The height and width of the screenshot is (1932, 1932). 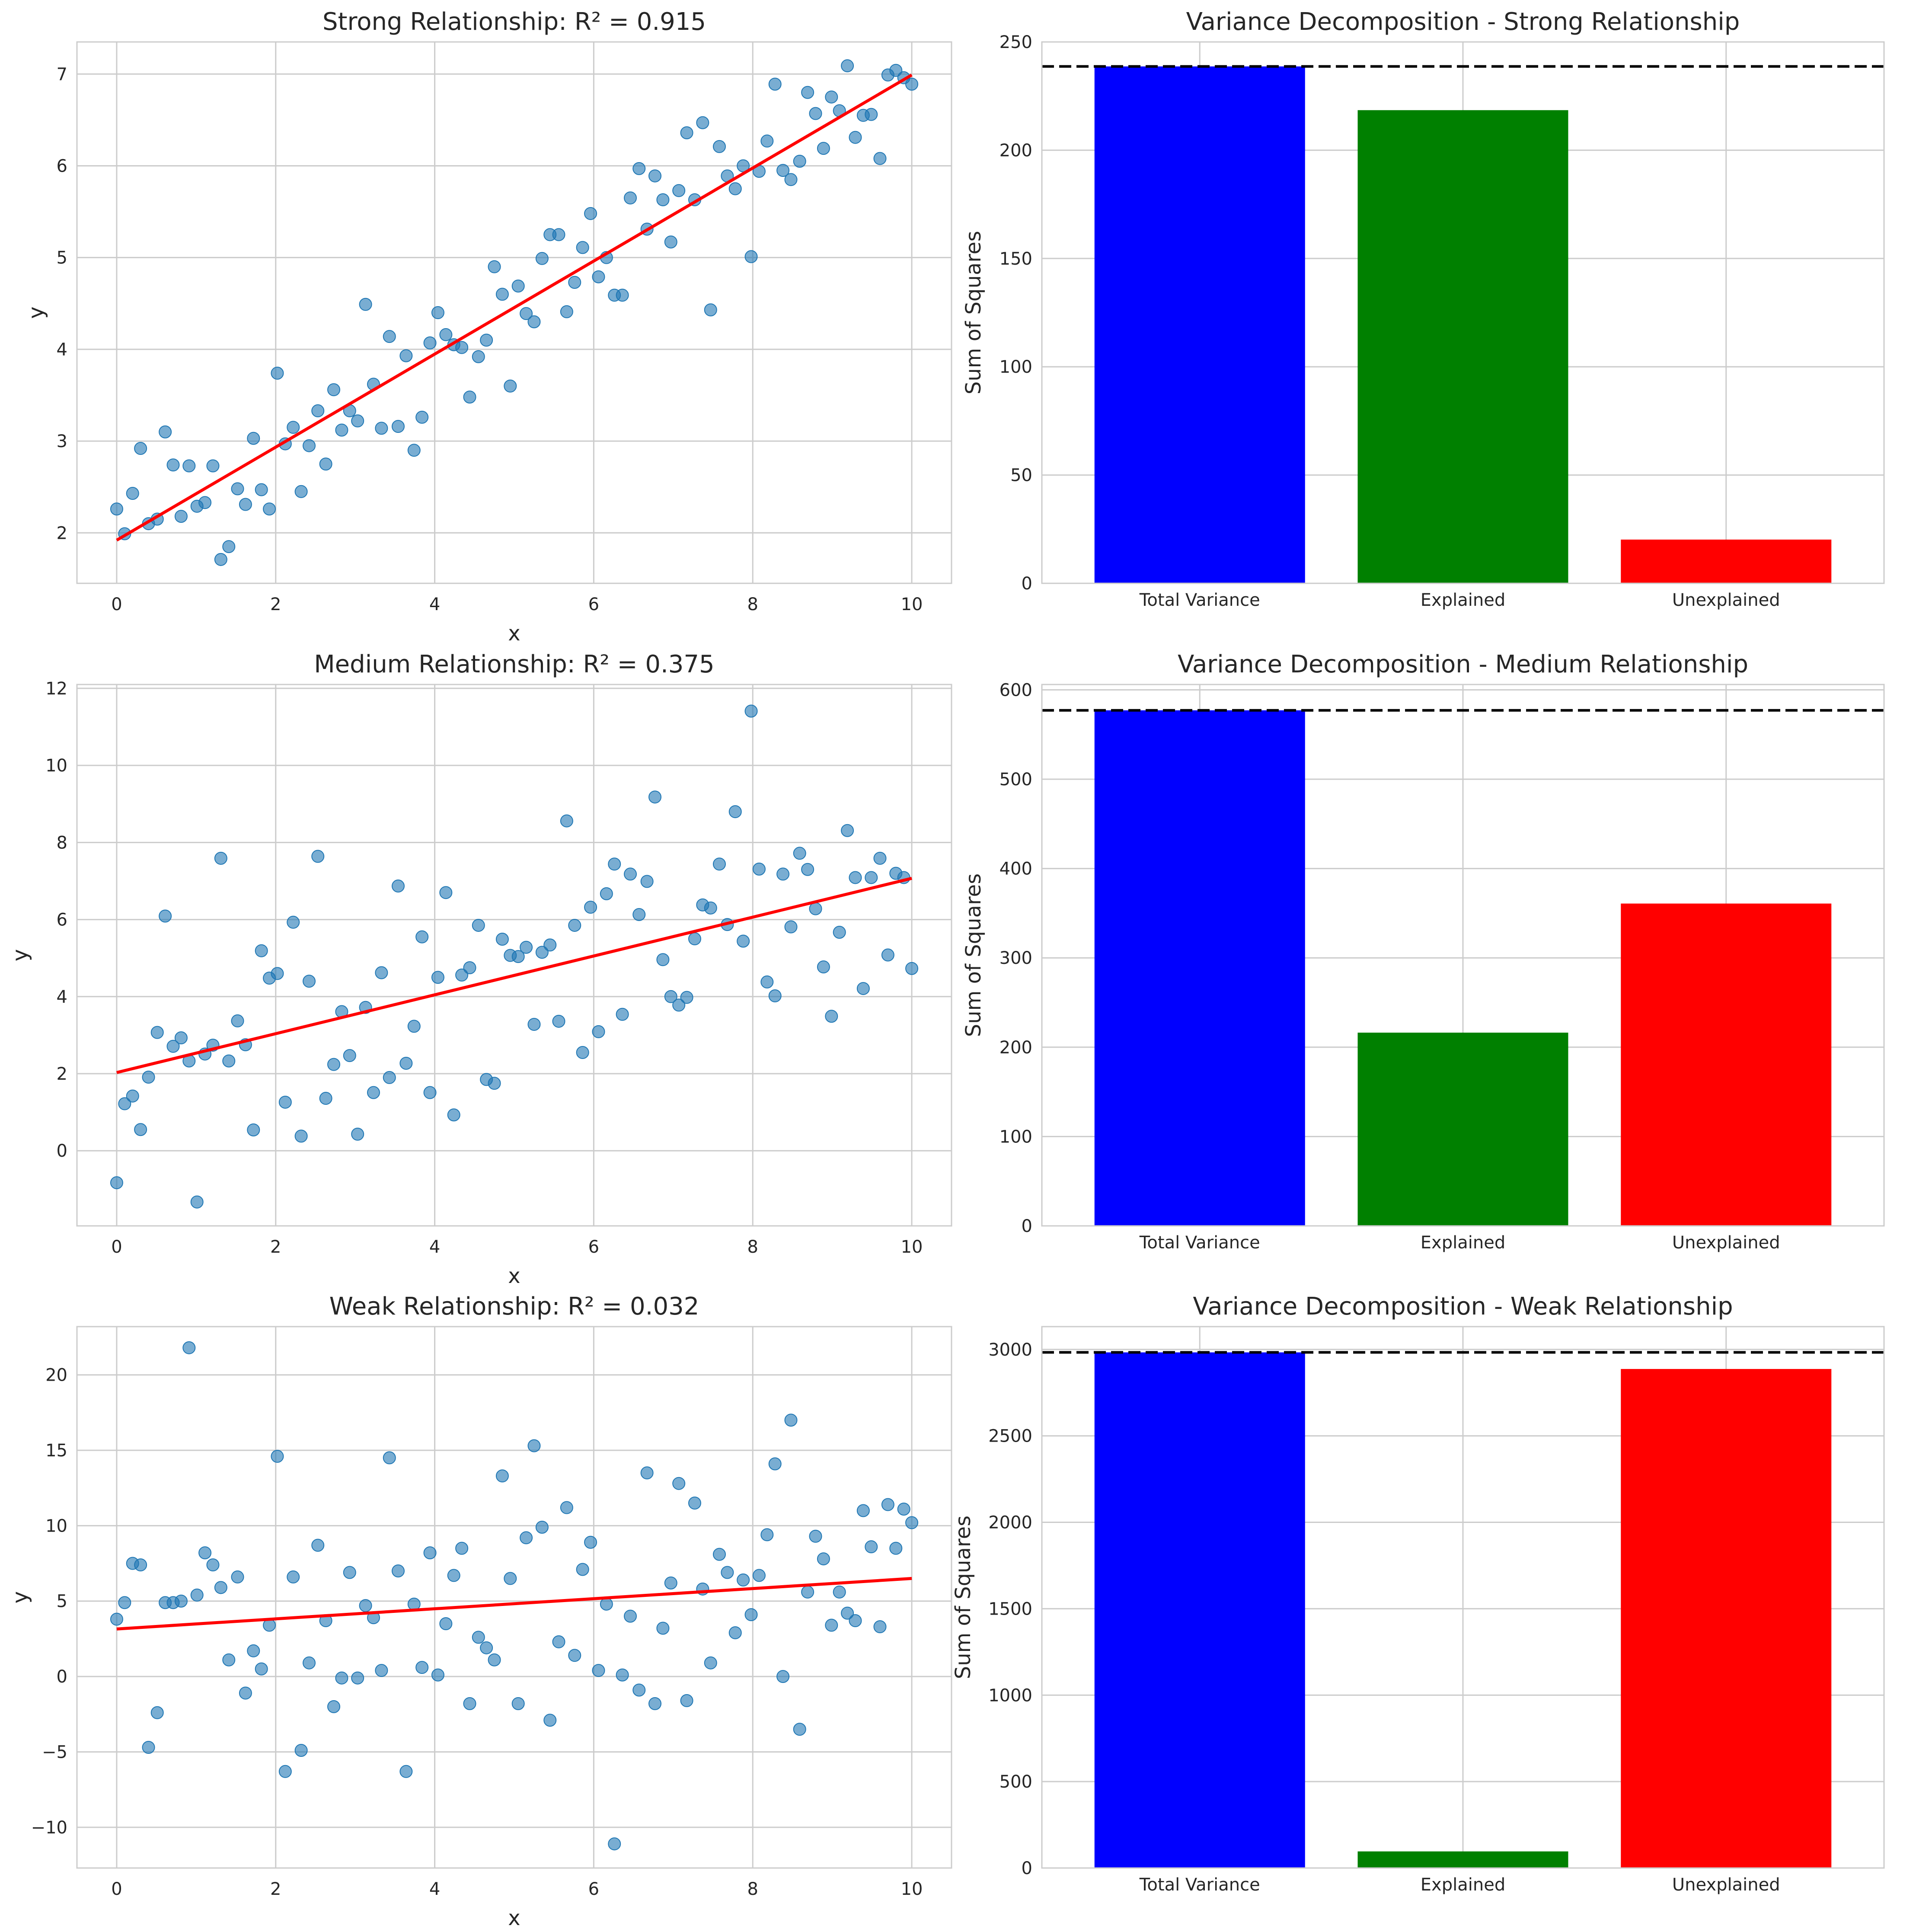 What do you see at coordinates (62, 74) in the screenshot?
I see `y-tick-label: 7` at bounding box center [62, 74].